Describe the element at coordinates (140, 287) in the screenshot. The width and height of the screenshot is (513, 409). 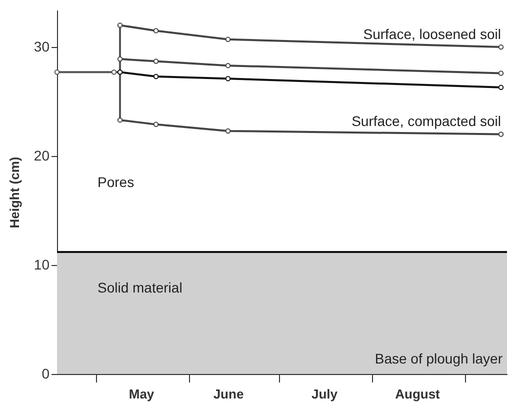
I see `annotation: Solid material` at that location.